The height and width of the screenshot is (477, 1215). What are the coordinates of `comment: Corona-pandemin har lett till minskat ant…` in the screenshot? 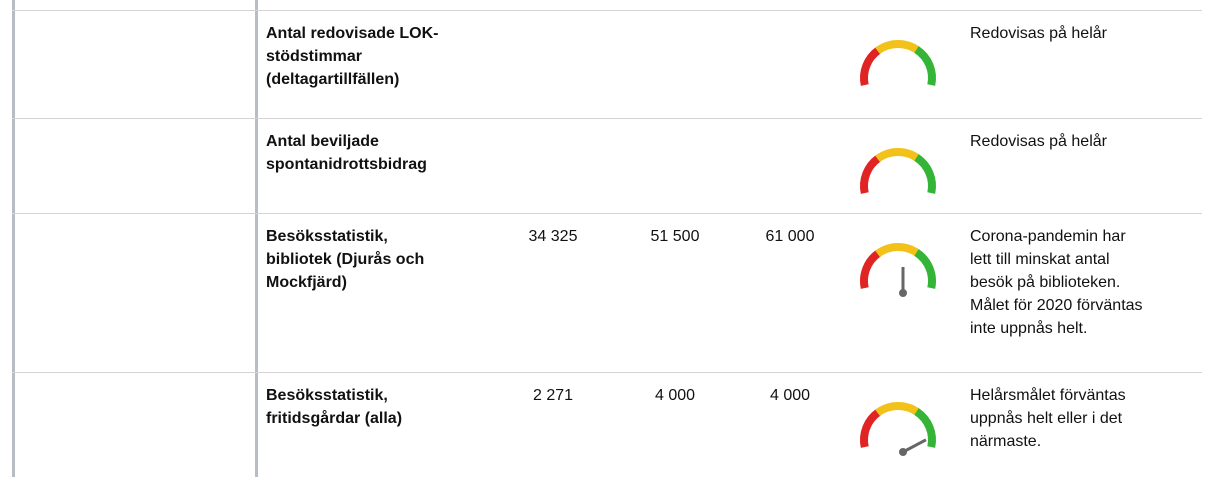 It's located at (1056, 282).